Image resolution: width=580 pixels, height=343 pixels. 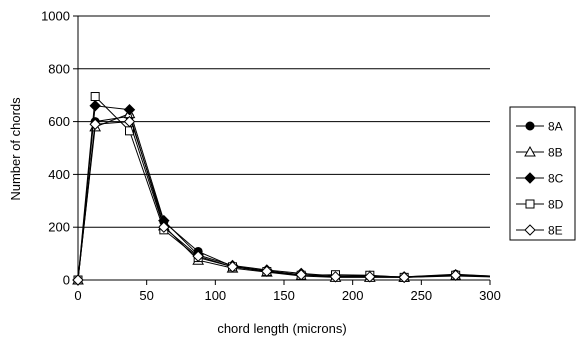 What do you see at coordinates (59, 121) in the screenshot?
I see `y-tick-label-3: 600` at bounding box center [59, 121].